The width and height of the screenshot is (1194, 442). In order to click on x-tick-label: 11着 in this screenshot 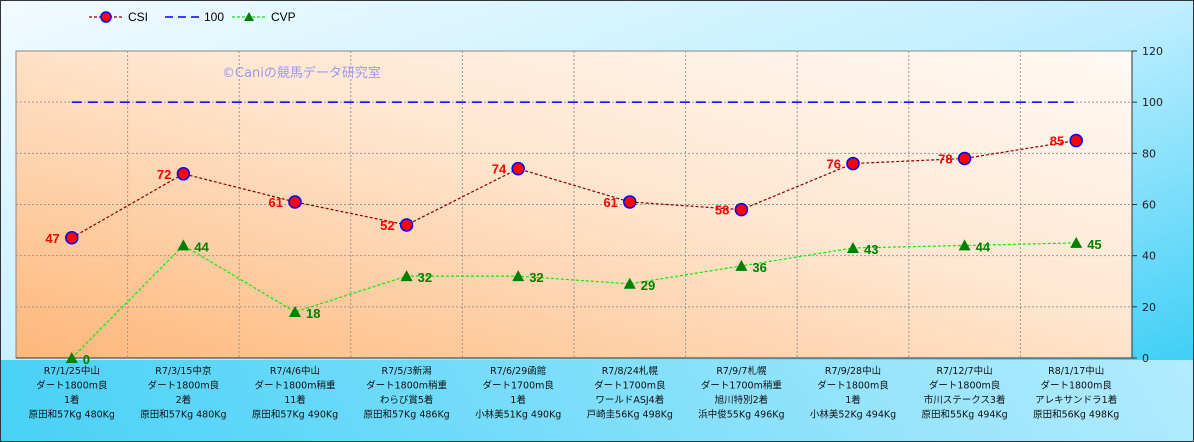, I will do `click(295, 400)`.